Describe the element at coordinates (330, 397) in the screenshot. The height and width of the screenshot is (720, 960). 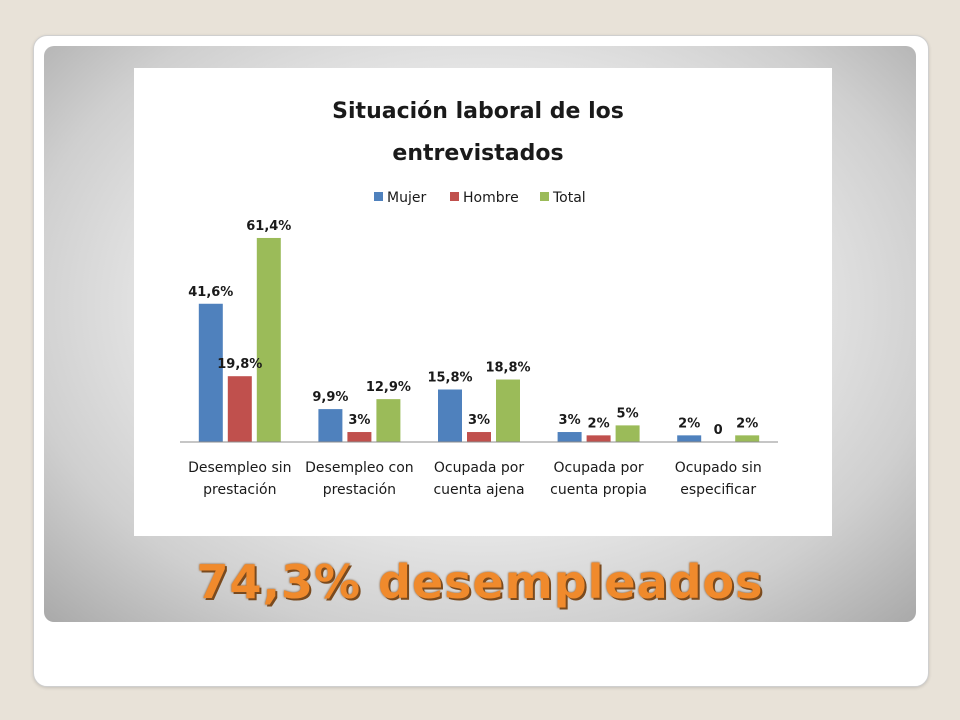
I see `data-label-mujer-1: 9,9%` at that location.